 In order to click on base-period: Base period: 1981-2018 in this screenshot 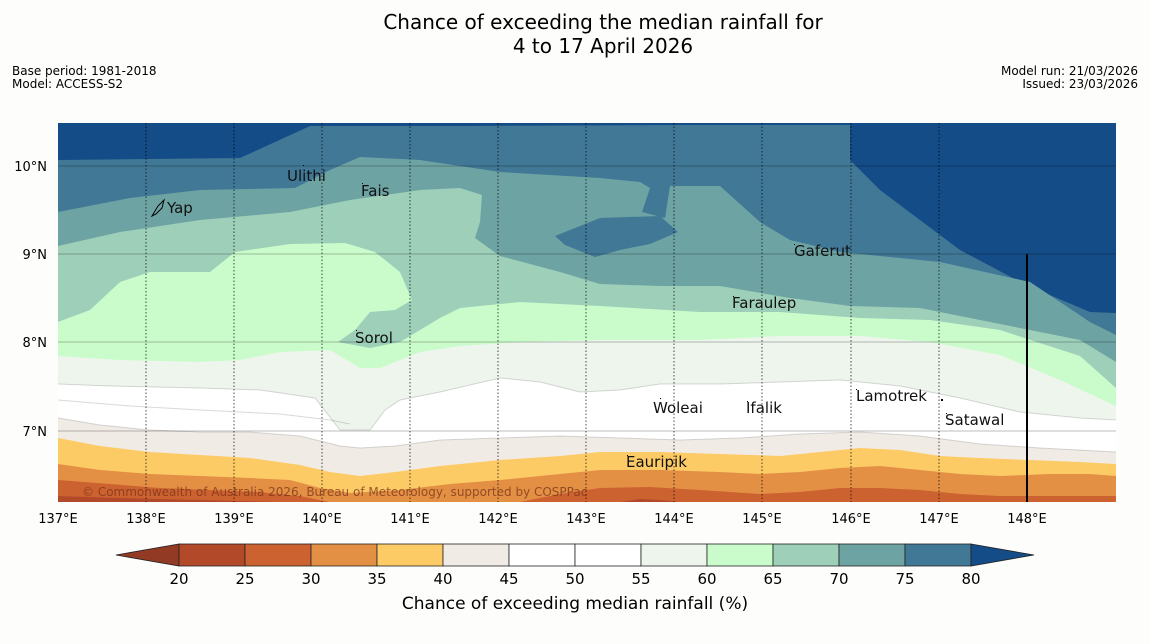, I will do `click(84, 71)`.